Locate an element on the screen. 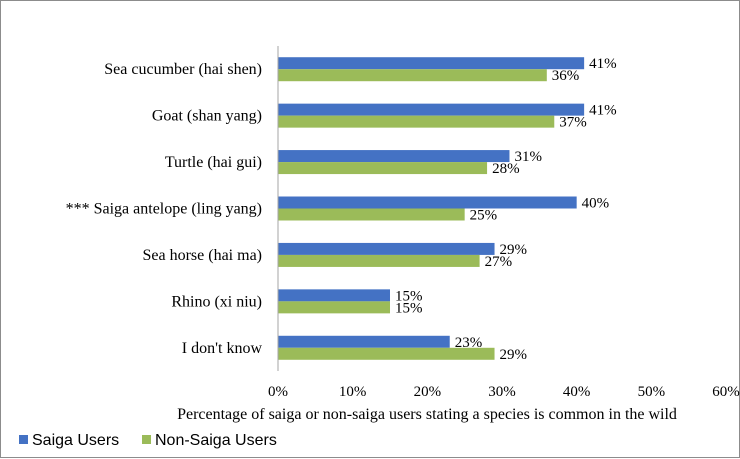 Image resolution: width=740 pixels, height=459 pixels. category-label: Goat (shan yang) is located at coordinates (207, 116).